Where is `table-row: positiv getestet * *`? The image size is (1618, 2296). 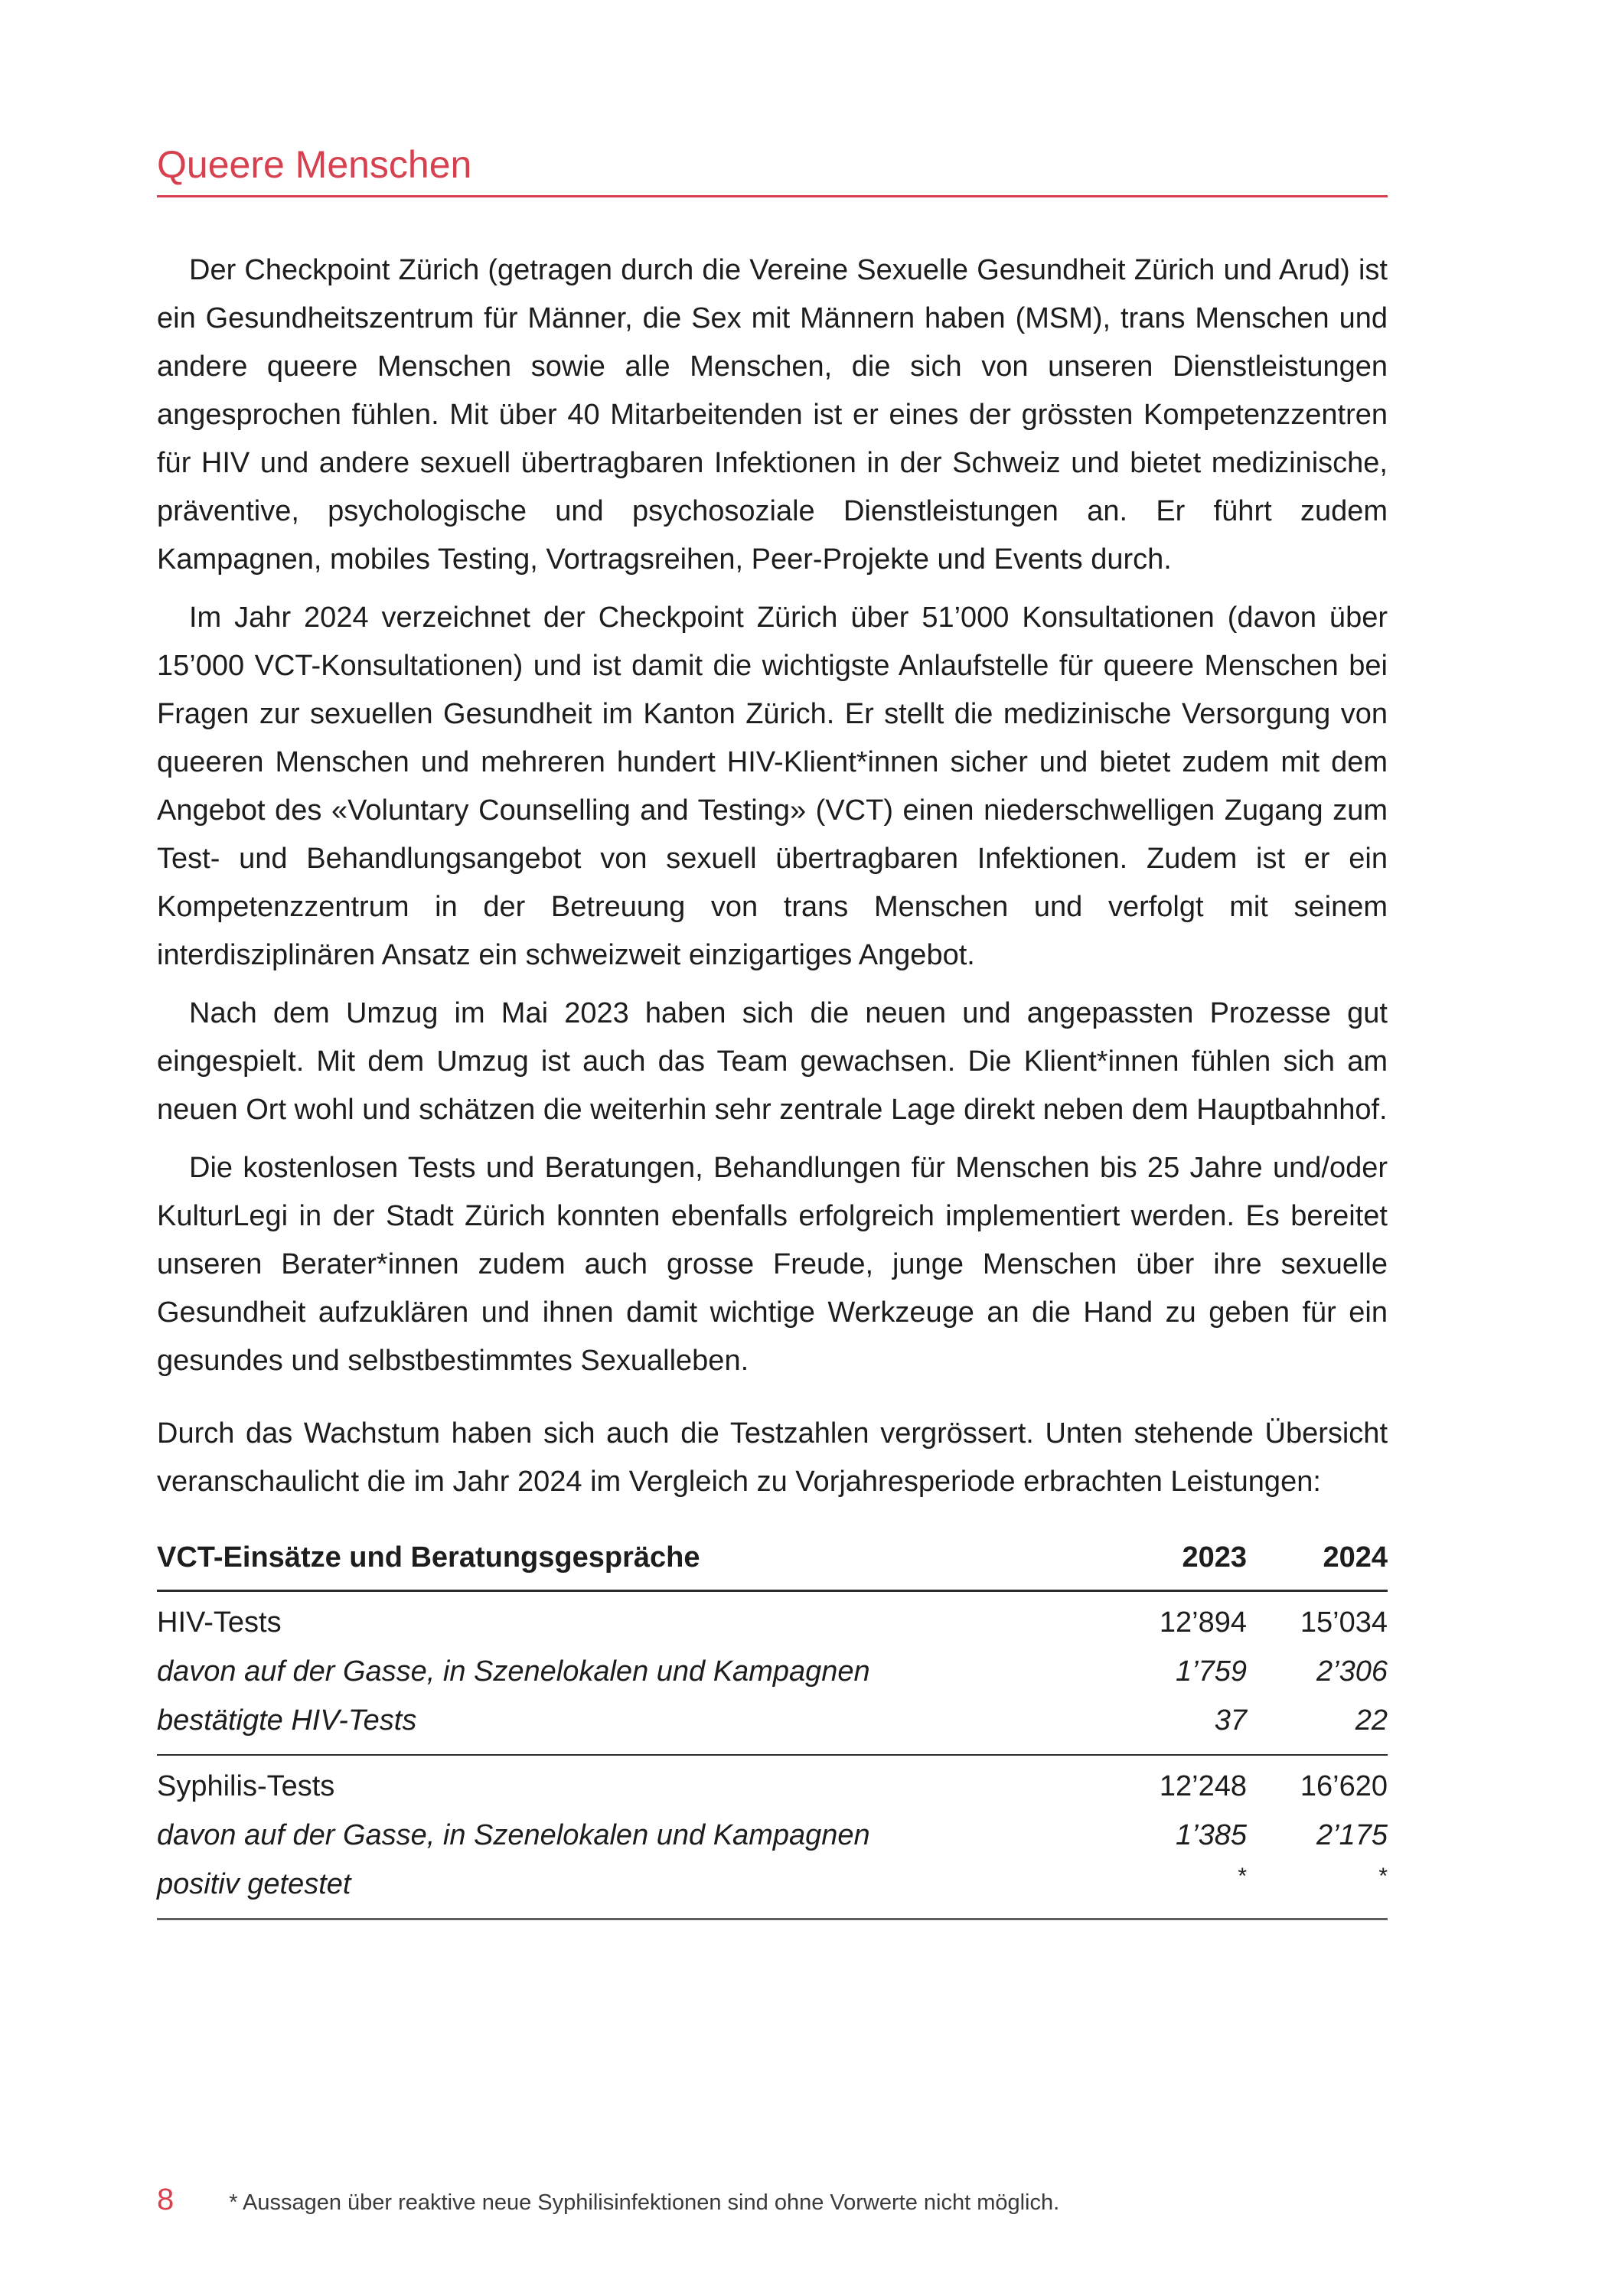 table-row: positiv getestet * * is located at coordinates (772, 1884).